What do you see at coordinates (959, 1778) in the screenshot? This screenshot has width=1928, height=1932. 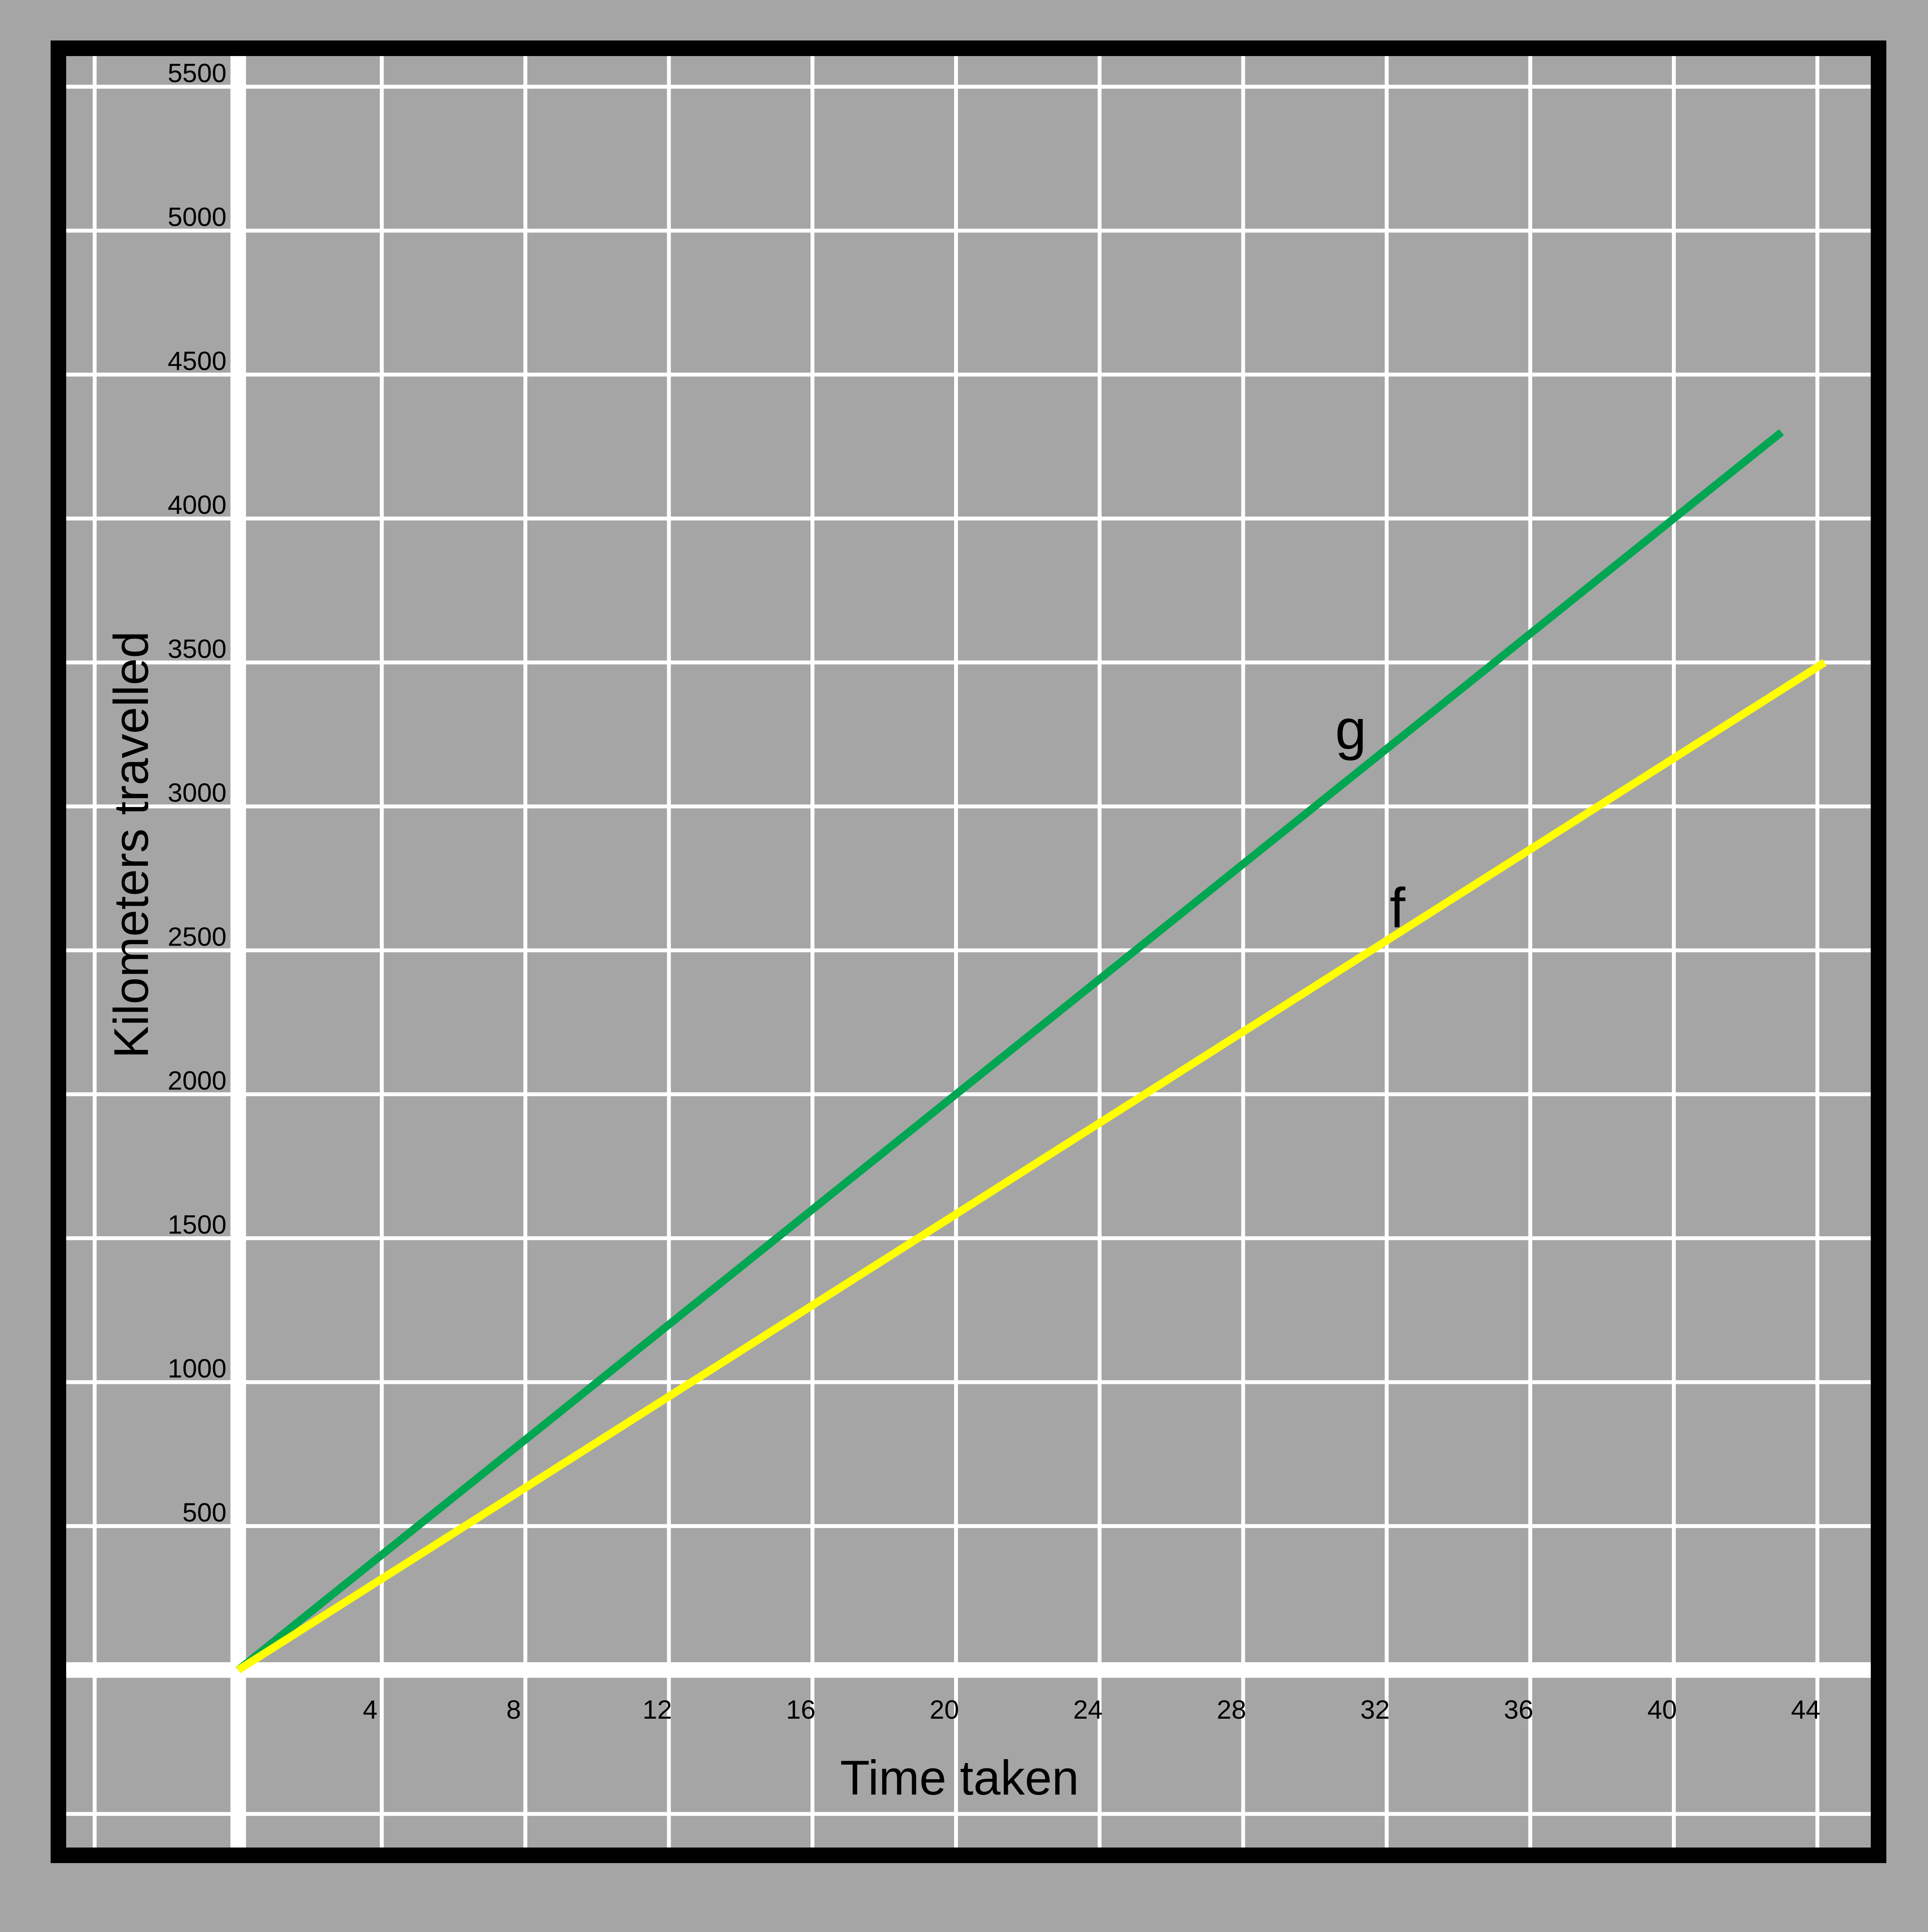 I see `x-axis-title: Time taken` at bounding box center [959, 1778].